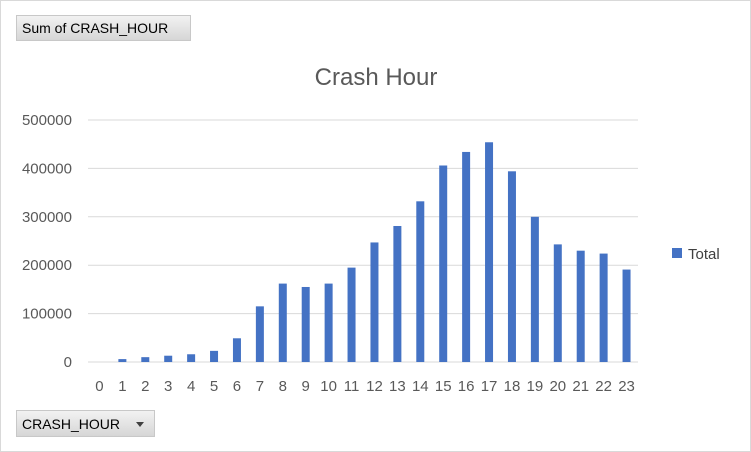  I want to click on x-tick-label: 4, so click(191, 386).